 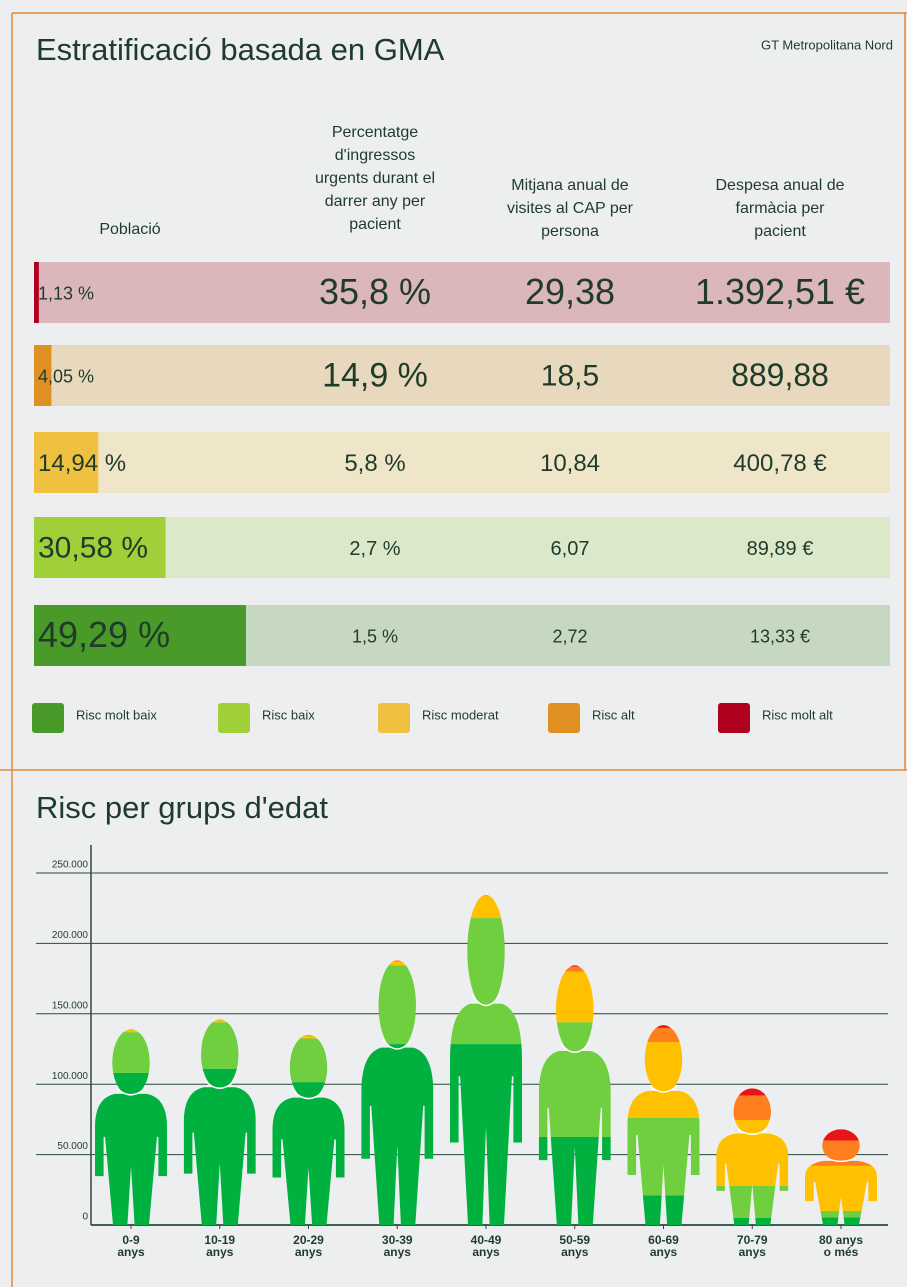 What do you see at coordinates (375, 178) in the screenshot?
I see `column-header: urgents durant el` at bounding box center [375, 178].